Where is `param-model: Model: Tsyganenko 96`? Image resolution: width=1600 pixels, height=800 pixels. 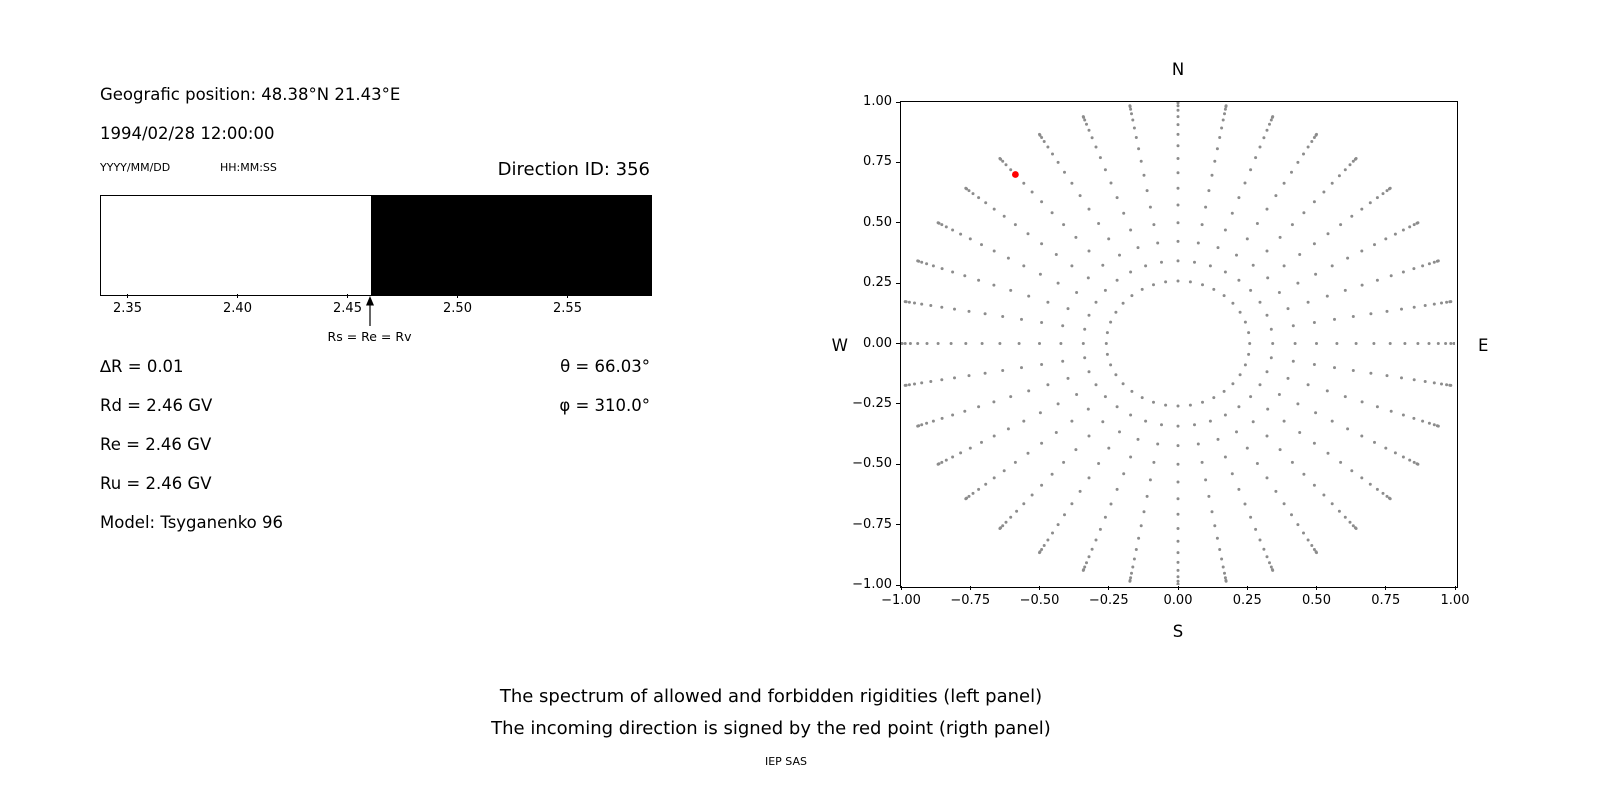 param-model: Model: Tsyganenko 96 is located at coordinates (192, 522).